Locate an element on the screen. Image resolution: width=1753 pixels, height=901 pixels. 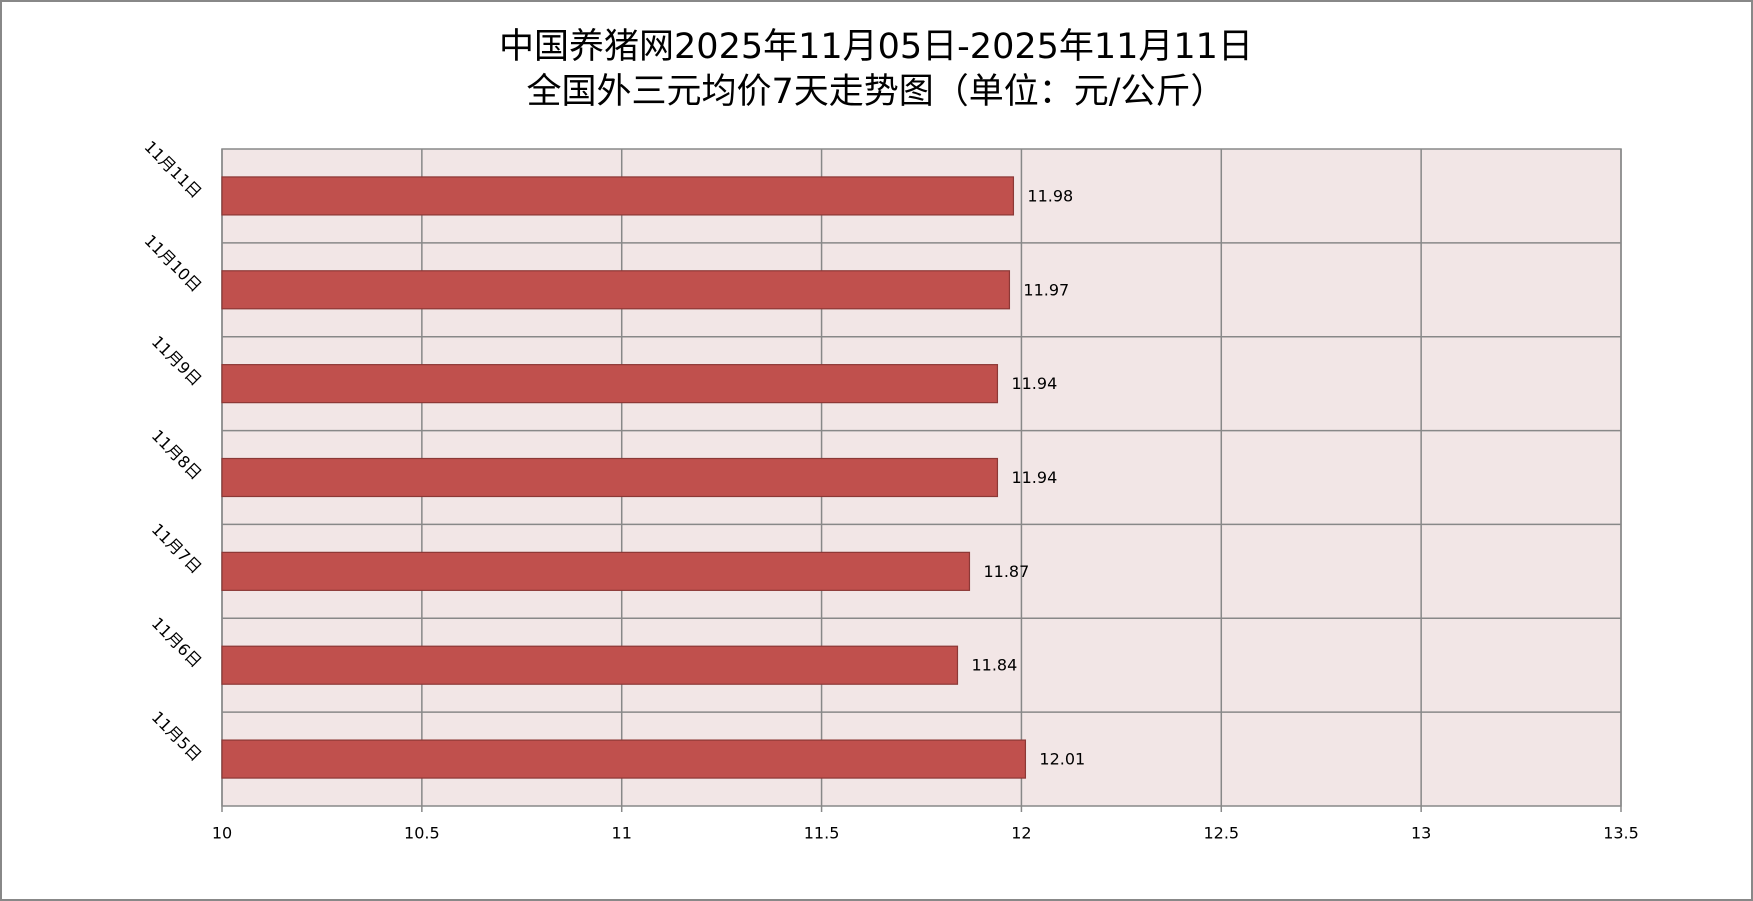
x-tick-label: 12.5 is located at coordinates (1221, 833).